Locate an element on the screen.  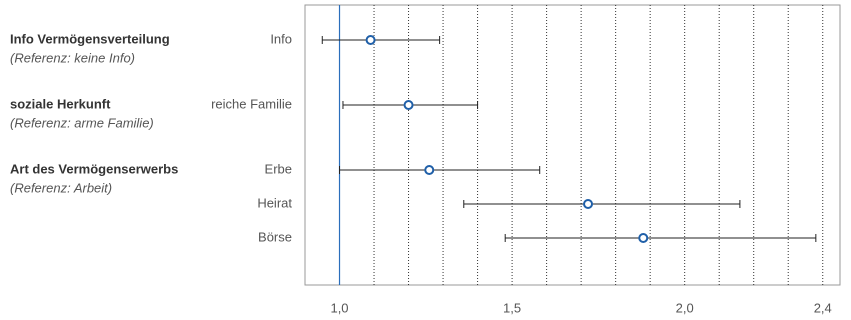
row-label: reiche Familie is located at coordinates (251, 103).